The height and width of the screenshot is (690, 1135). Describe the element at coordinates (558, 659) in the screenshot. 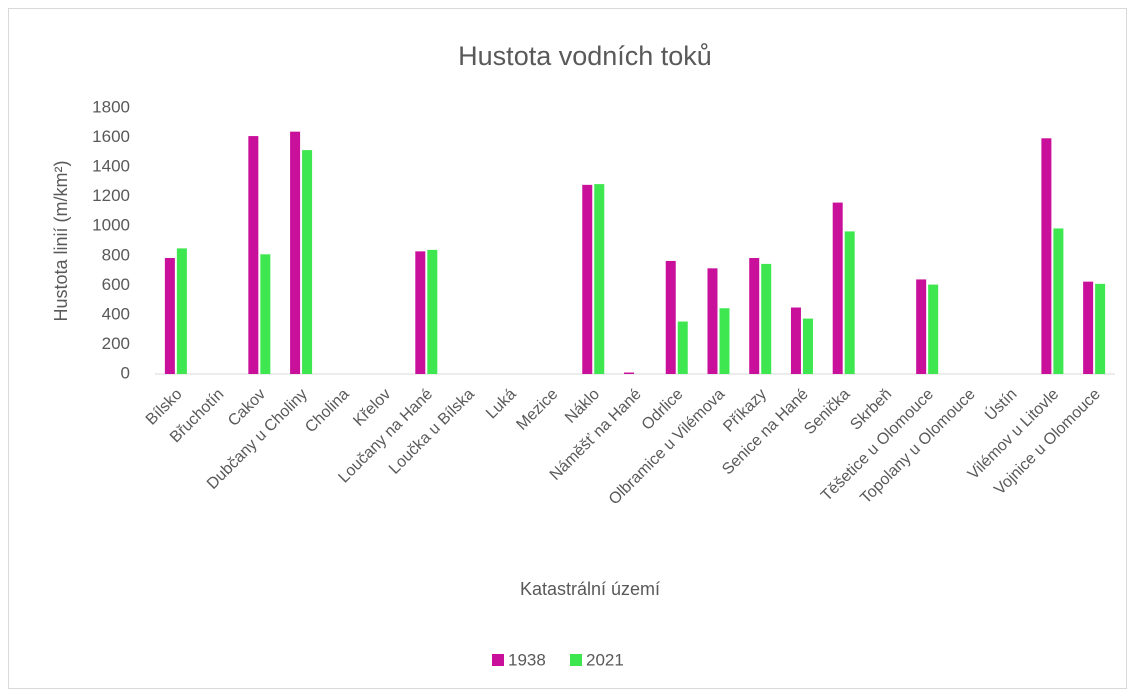

I see `legend: 1938 2021` at that location.